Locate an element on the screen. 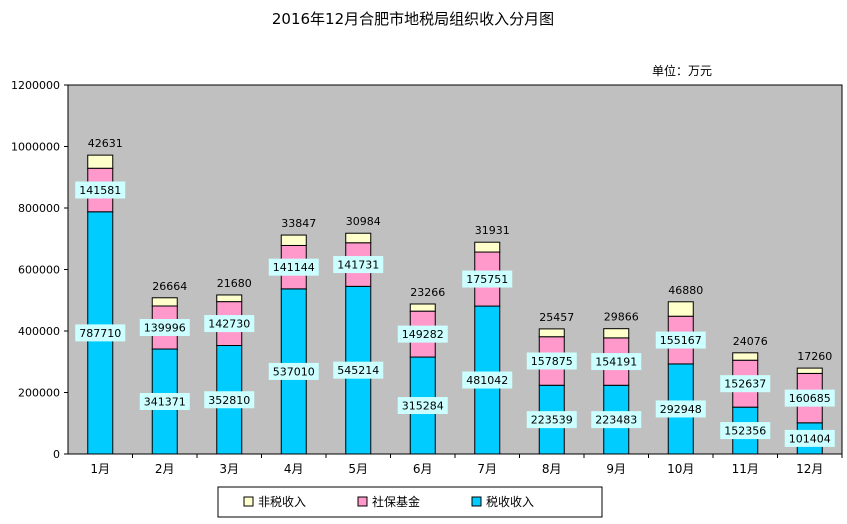 This screenshot has height=524, width=847. data-label: 25457 is located at coordinates (556, 317).